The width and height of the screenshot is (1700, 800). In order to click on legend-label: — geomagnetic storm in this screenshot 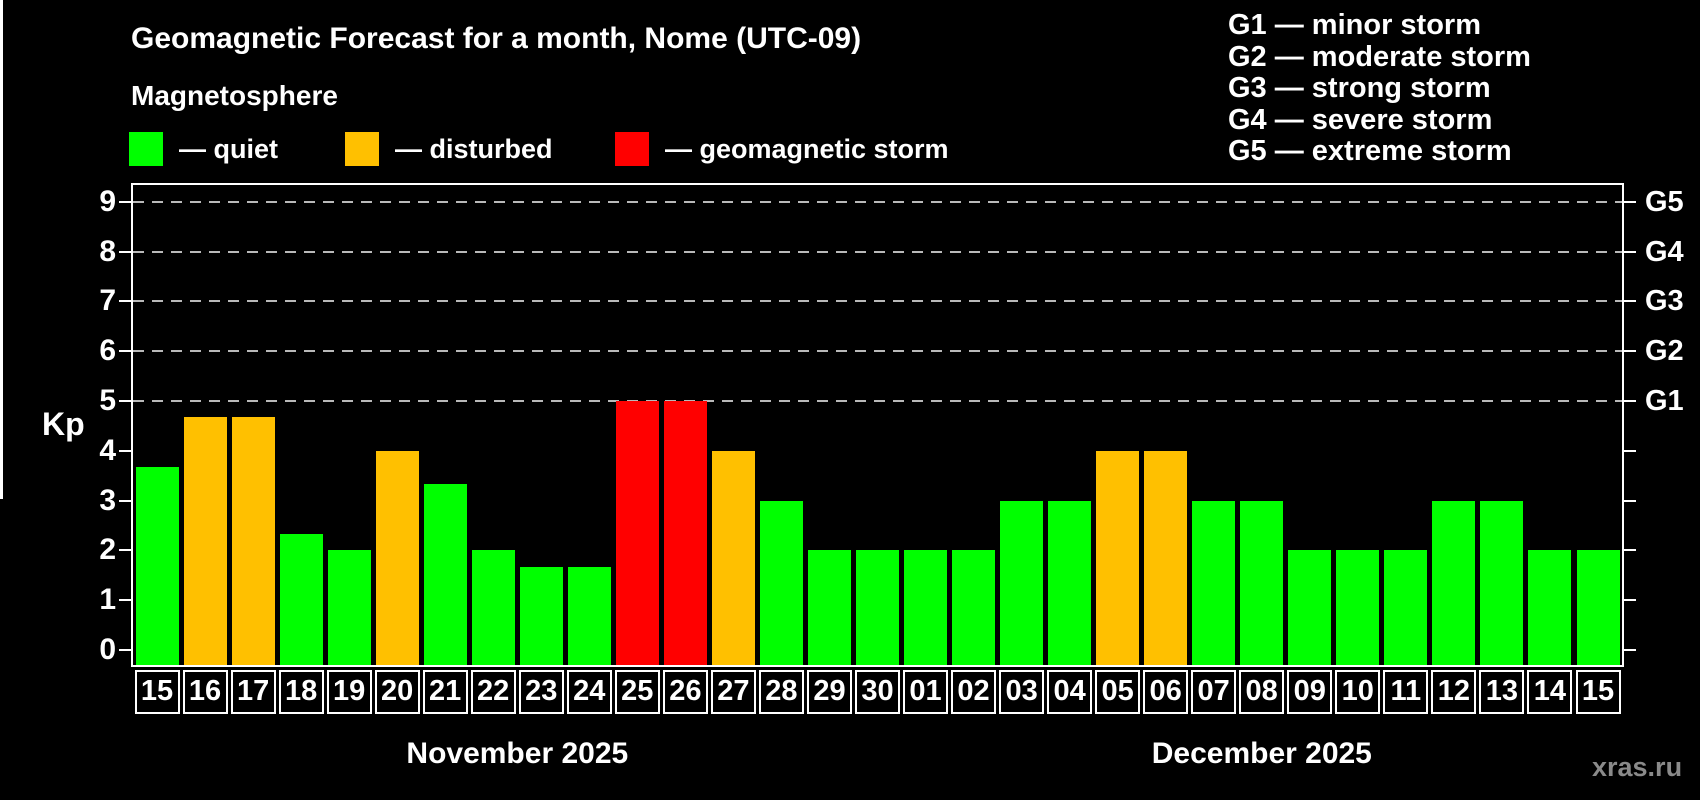, I will do `click(807, 148)`.